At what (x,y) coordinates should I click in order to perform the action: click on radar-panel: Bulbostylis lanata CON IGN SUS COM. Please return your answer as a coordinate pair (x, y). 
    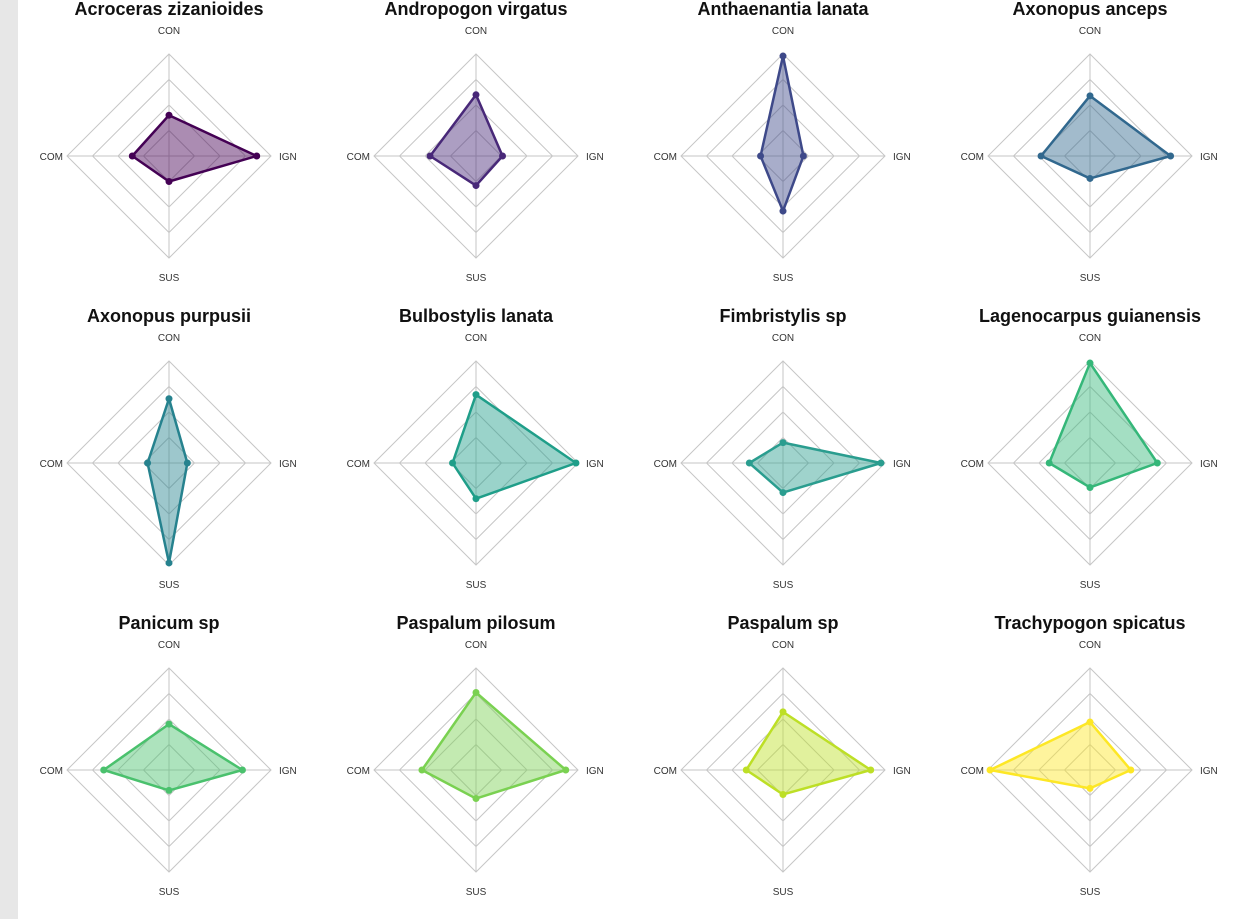
    Looking at the image, I should click on (475, 448).